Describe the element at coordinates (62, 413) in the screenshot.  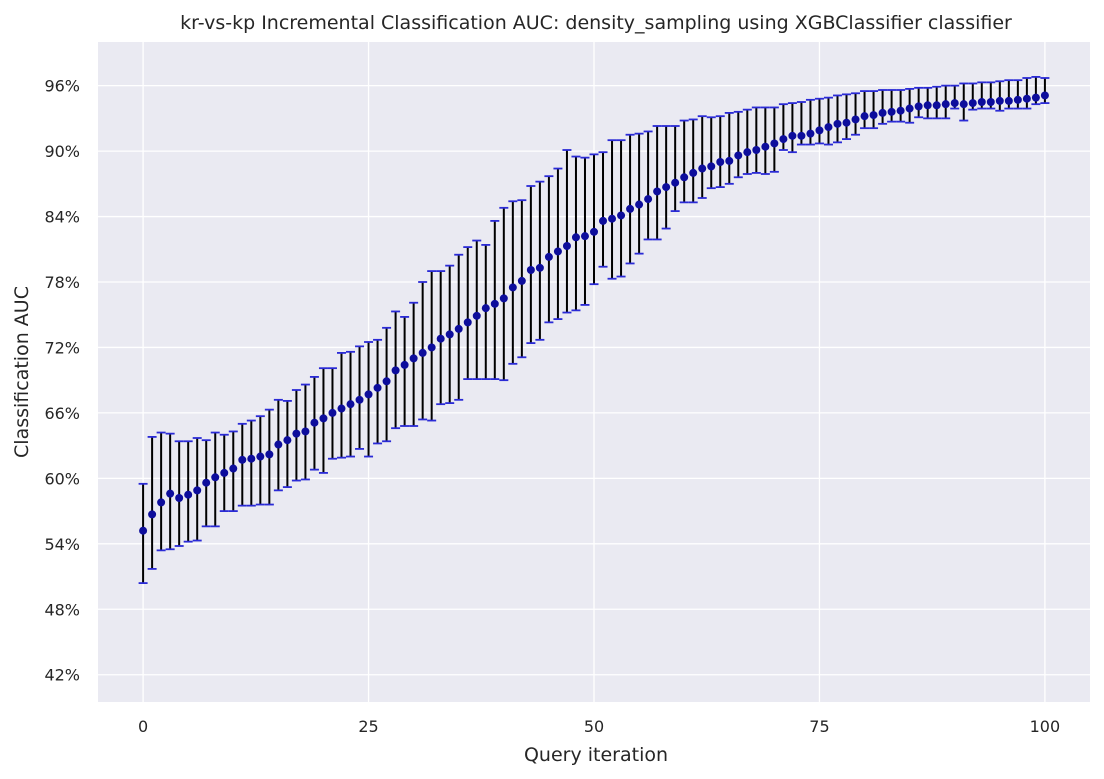
I see `y-tick-label: 66%` at that location.